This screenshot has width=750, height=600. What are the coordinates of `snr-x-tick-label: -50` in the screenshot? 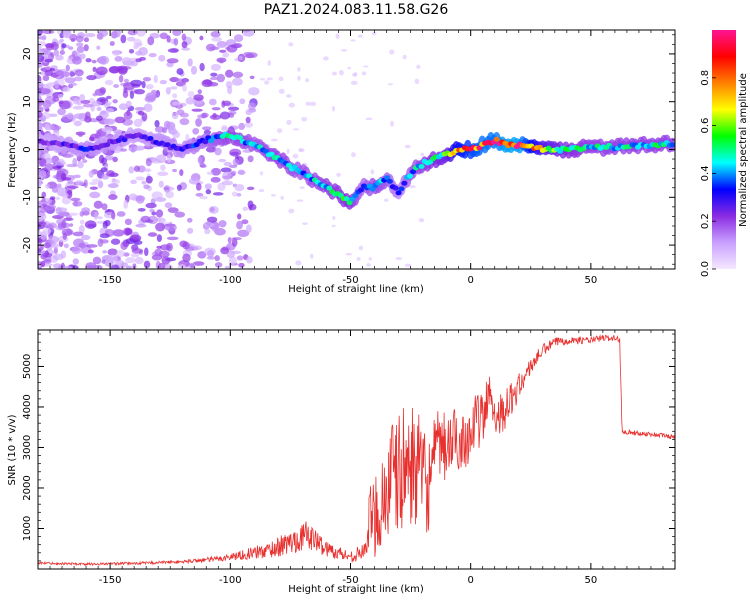 It's located at (350, 580).